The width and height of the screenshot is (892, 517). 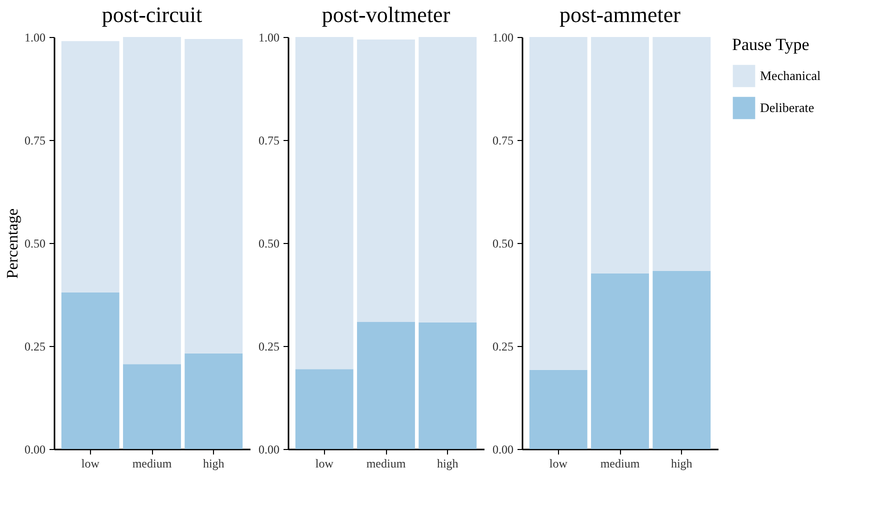 I want to click on chart-title: post-ammeter, so click(x=621, y=14).